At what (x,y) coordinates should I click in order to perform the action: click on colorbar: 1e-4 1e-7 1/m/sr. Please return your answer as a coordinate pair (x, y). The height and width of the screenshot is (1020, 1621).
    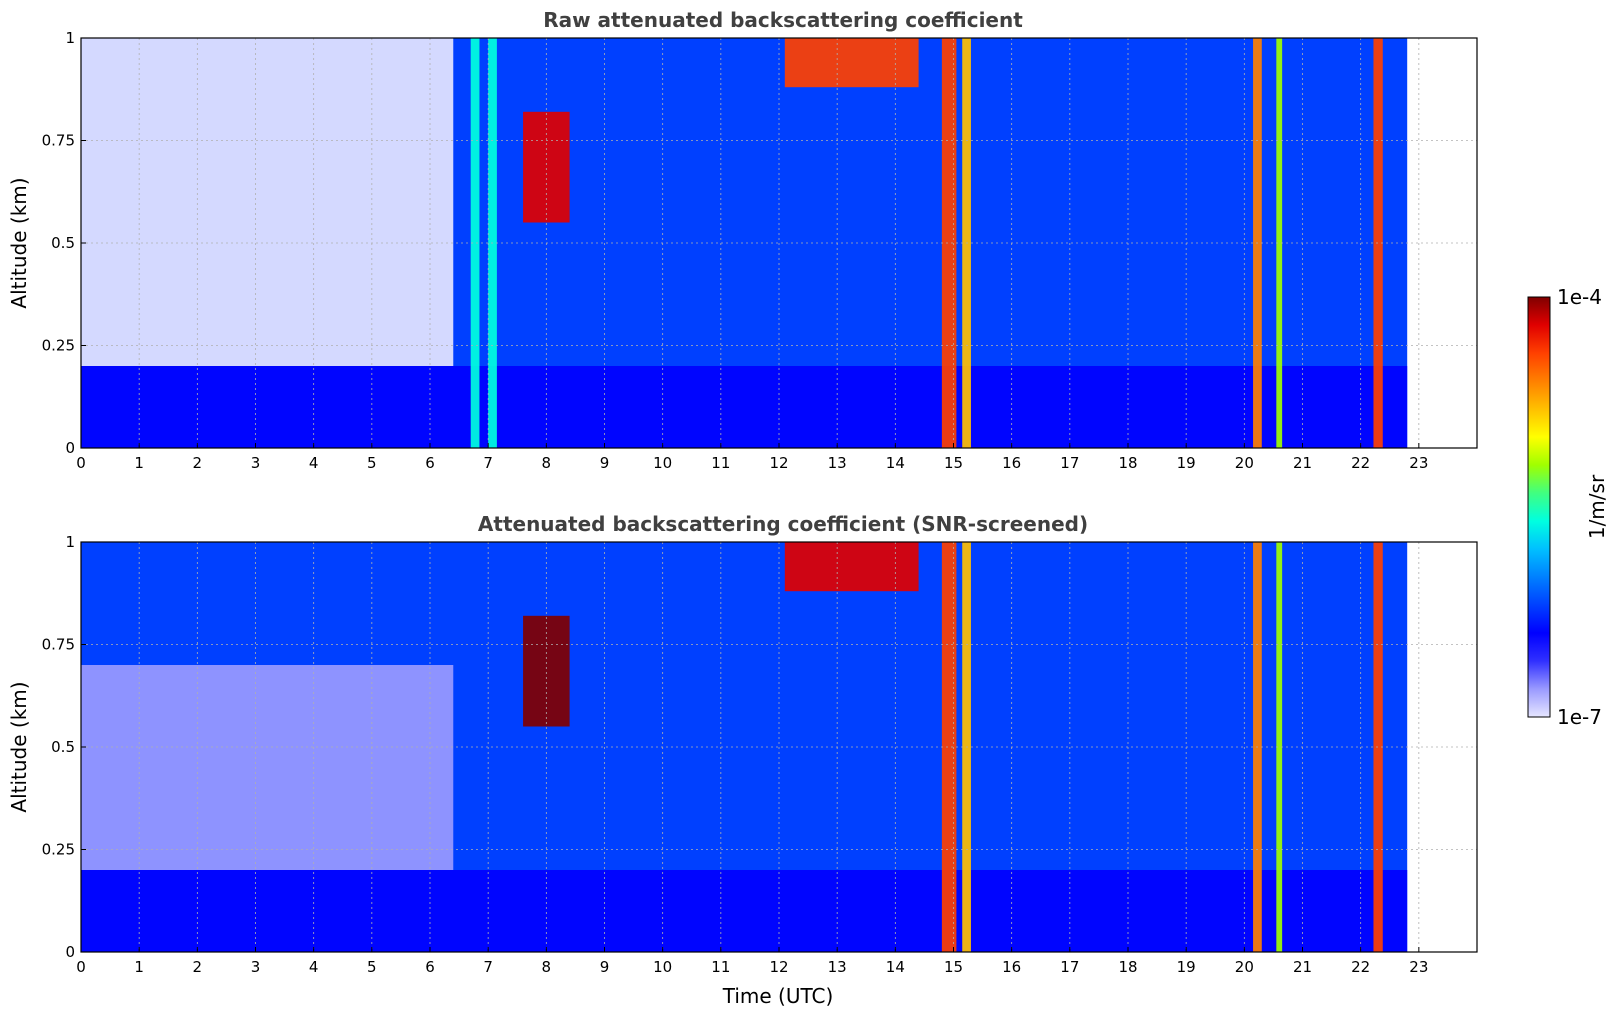
    Looking at the image, I should click on (1568, 507).